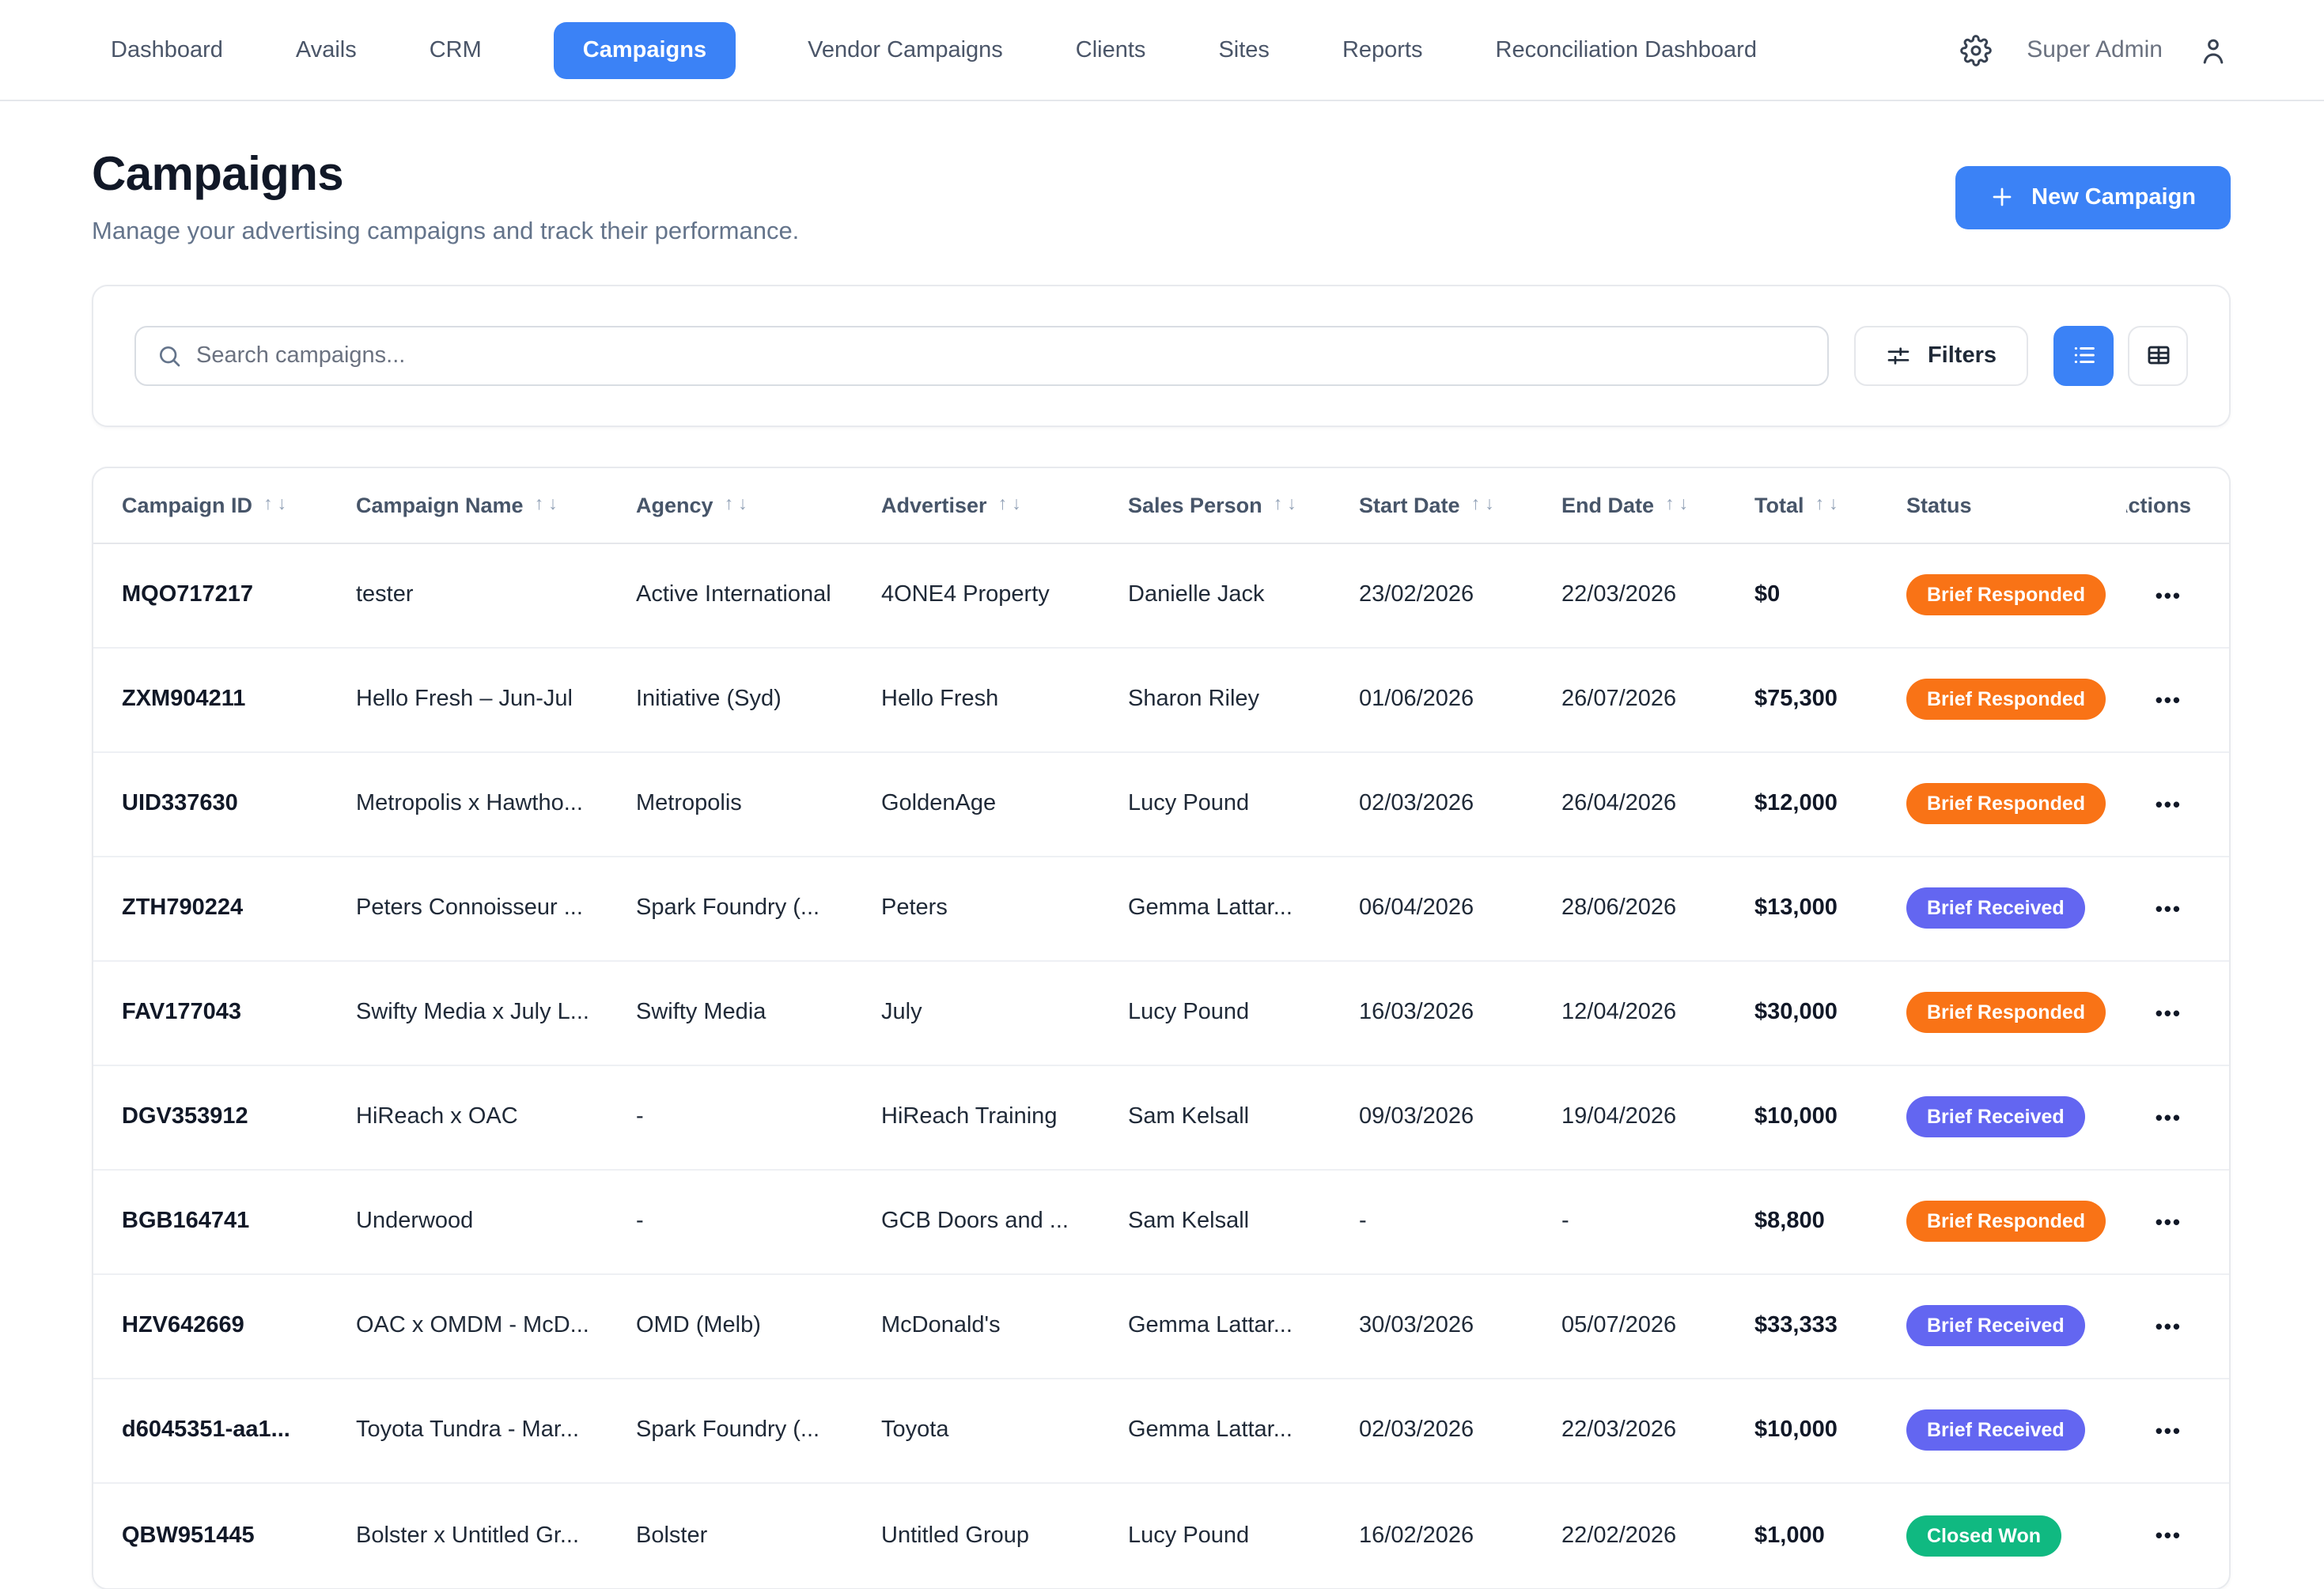 The height and width of the screenshot is (1589, 2324). Describe the element at coordinates (969, 1117) in the screenshot. I see `advertiser-cell: HiReach Training` at that location.